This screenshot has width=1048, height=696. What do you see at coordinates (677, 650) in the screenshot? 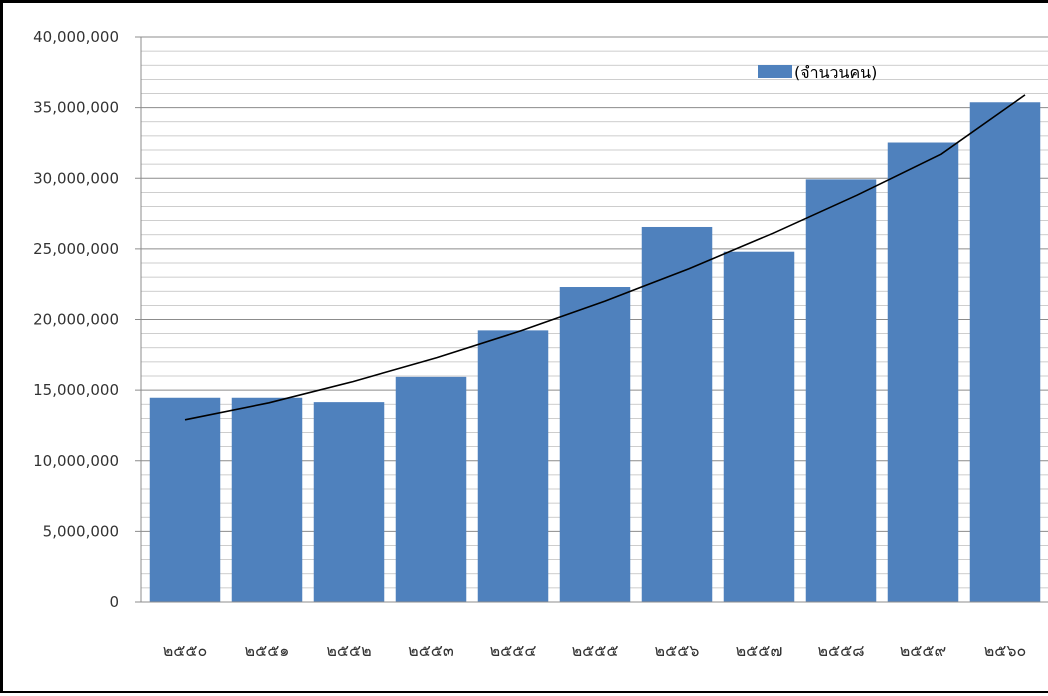
I see `x-tick-label: ๒๕๕๖` at bounding box center [677, 650].